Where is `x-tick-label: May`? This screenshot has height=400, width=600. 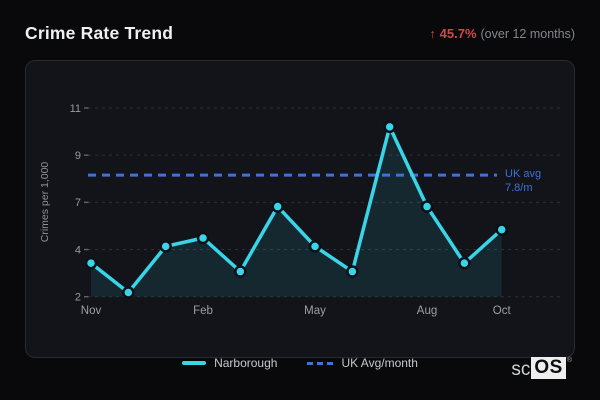 x-tick-label: May is located at coordinates (315, 311).